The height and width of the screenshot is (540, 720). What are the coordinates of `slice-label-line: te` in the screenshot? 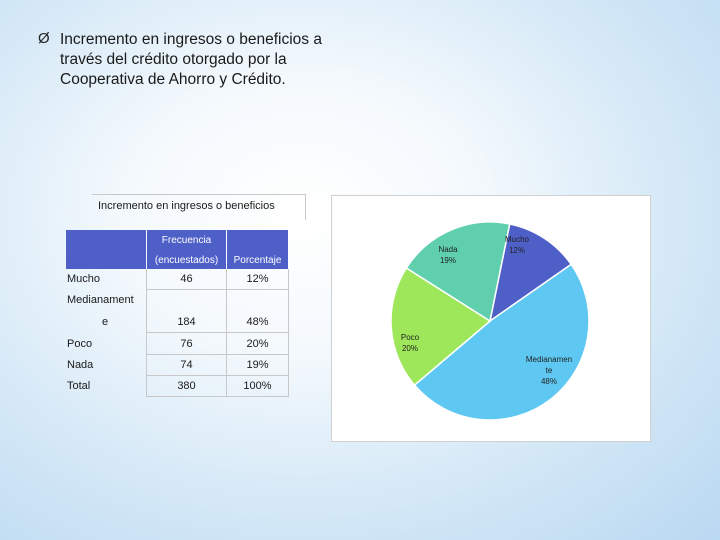 It's located at (549, 370).